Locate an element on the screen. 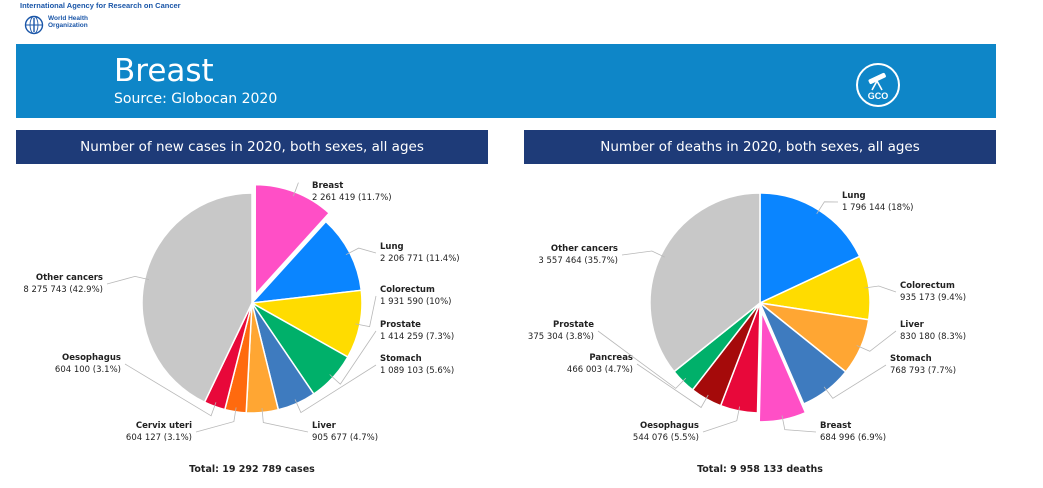  who-name: World Health Organization is located at coordinates (78, 22).